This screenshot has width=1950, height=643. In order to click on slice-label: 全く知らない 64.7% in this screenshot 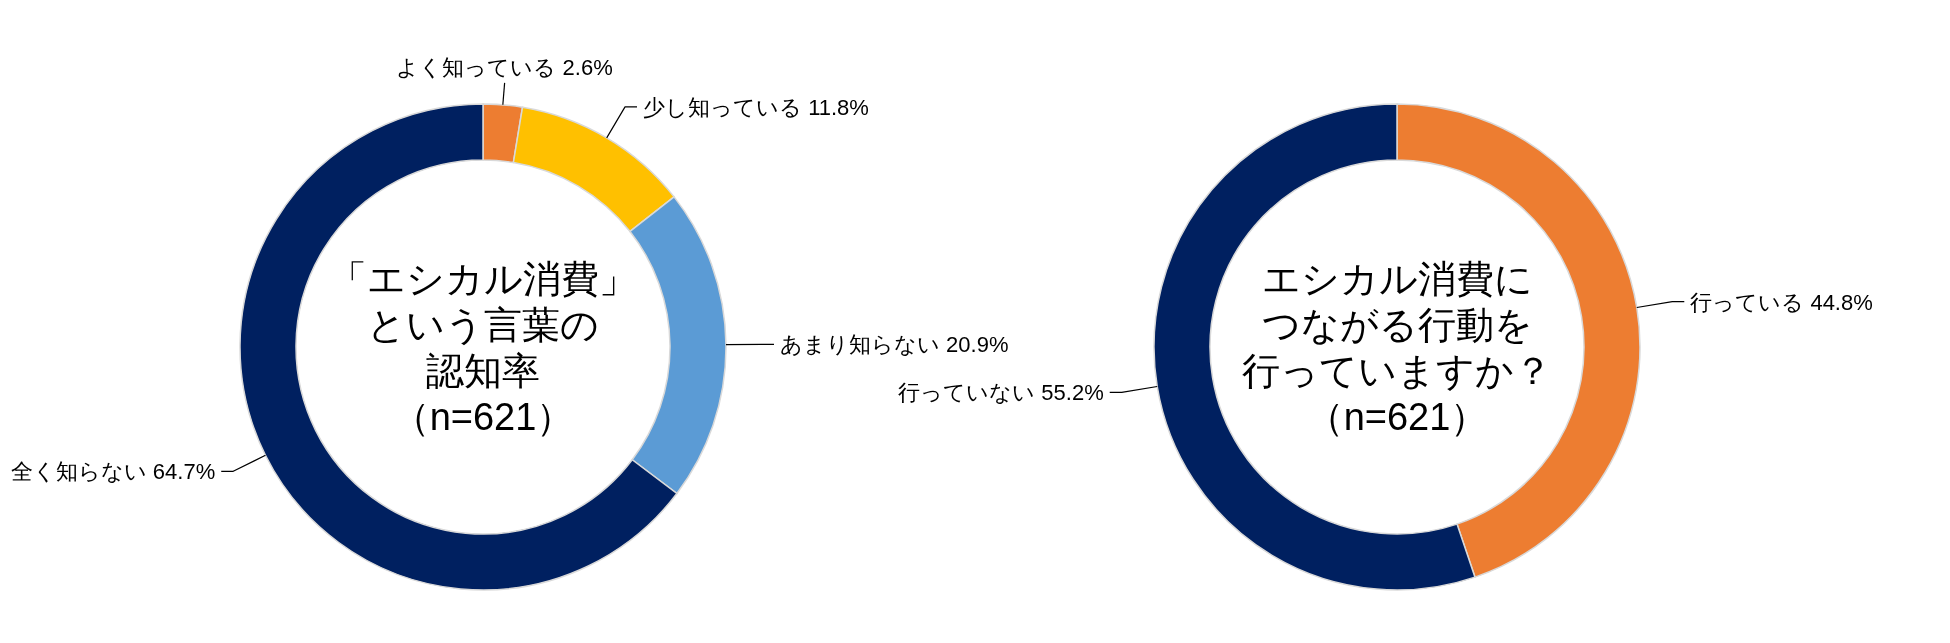, I will do `click(113, 472)`.